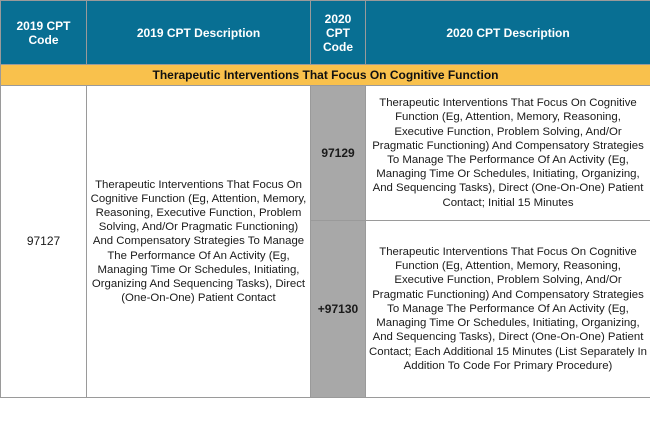 The height and width of the screenshot is (436, 650). I want to click on header-2020-description: 2020 CPT Description, so click(507, 32).